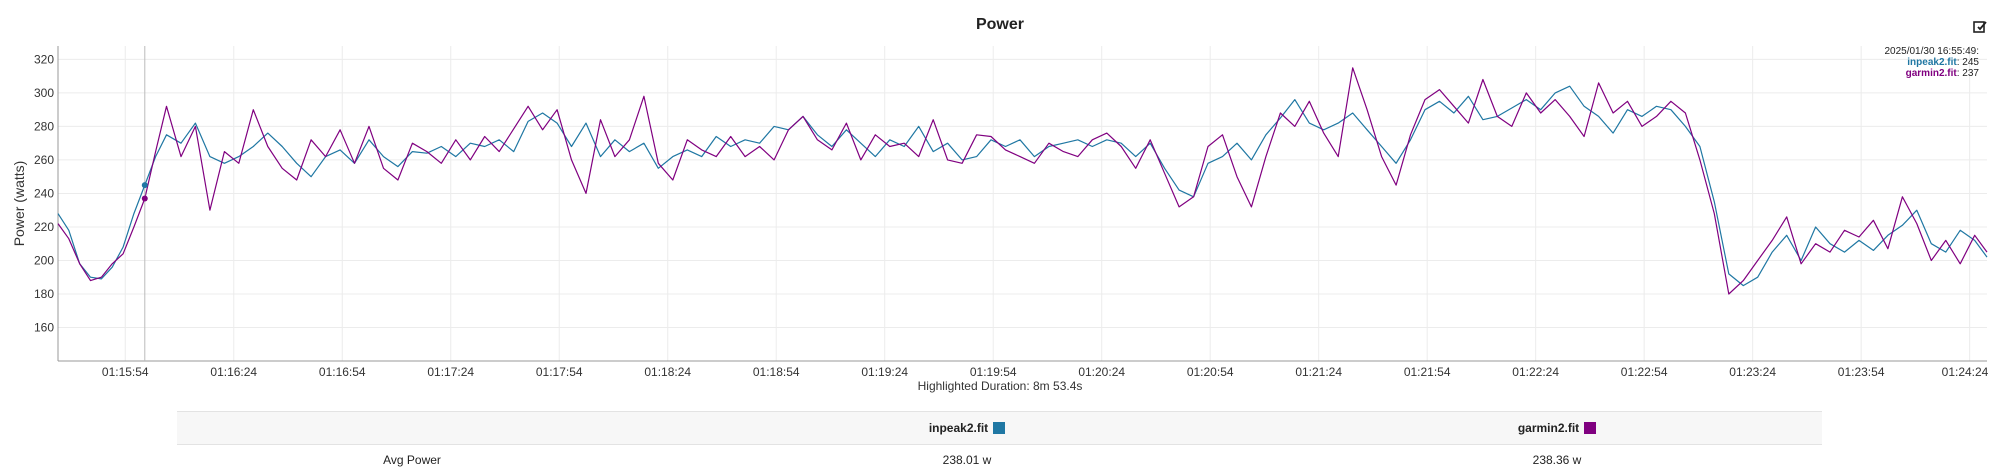  Describe the element at coordinates (1427, 372) in the screenshot. I see `x-tick-label: 01:21:54` at that location.